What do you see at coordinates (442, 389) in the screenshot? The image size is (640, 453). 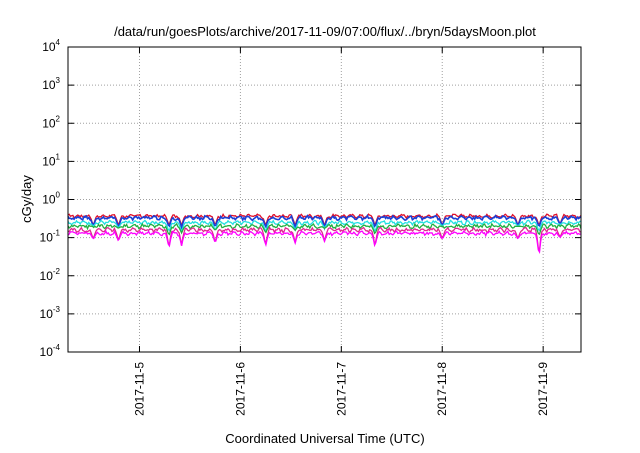 I see `x-tick-label: 2017-11-8` at bounding box center [442, 389].